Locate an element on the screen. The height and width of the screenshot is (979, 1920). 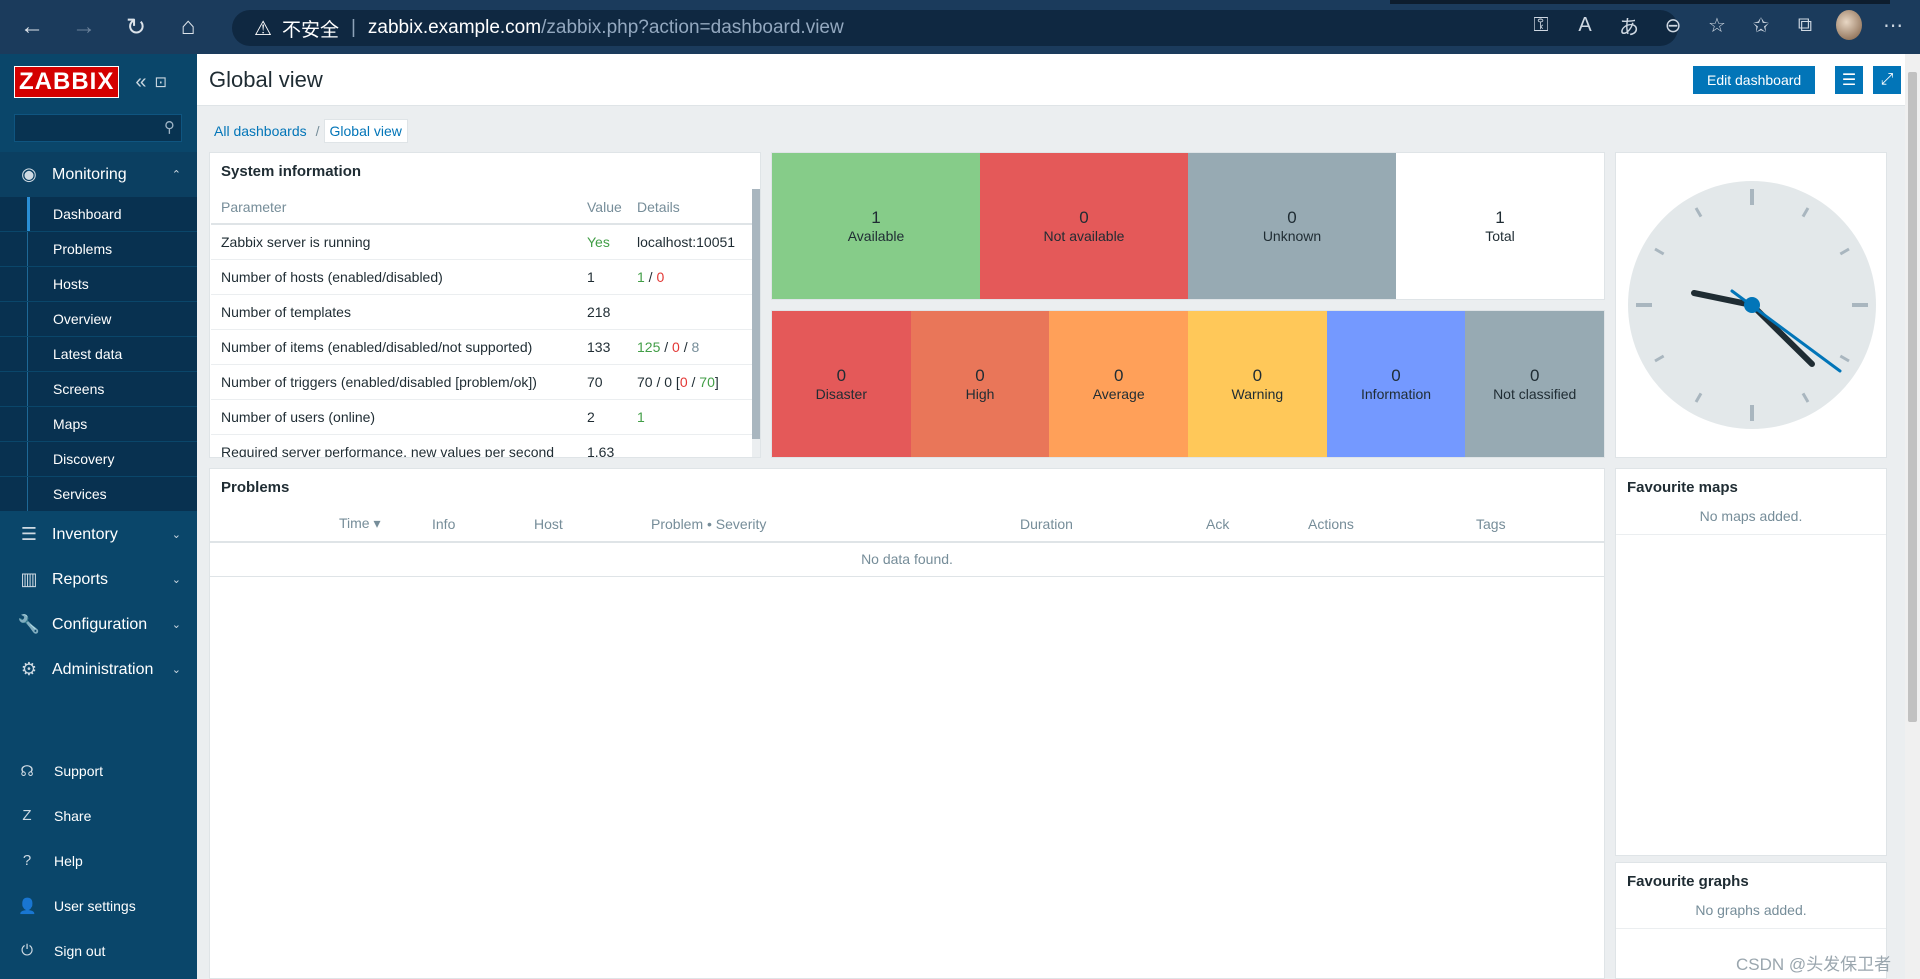
submenu-discovery: Discovery is located at coordinates (98, 459).